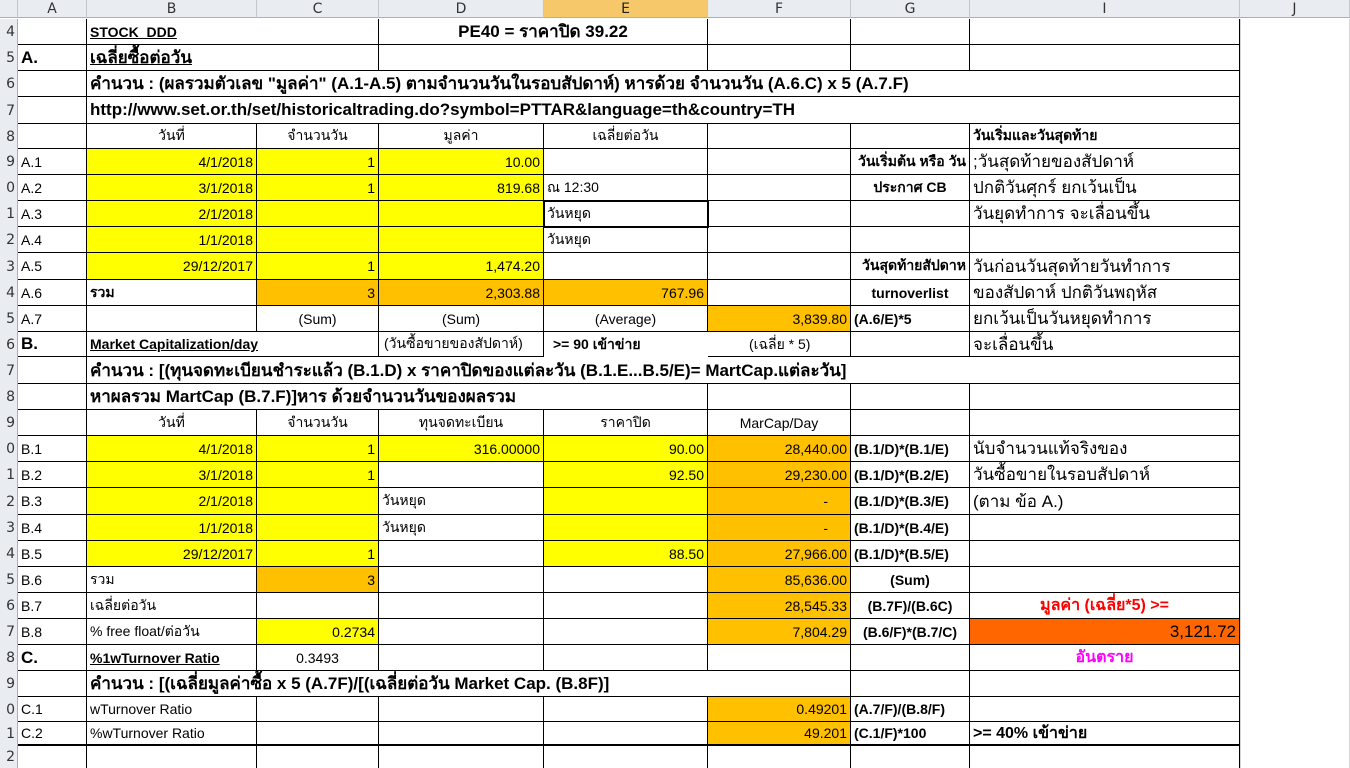 The image size is (1350, 768). What do you see at coordinates (172, 214) in the screenshot?
I see `date-a3: 2/1/2018` at bounding box center [172, 214].